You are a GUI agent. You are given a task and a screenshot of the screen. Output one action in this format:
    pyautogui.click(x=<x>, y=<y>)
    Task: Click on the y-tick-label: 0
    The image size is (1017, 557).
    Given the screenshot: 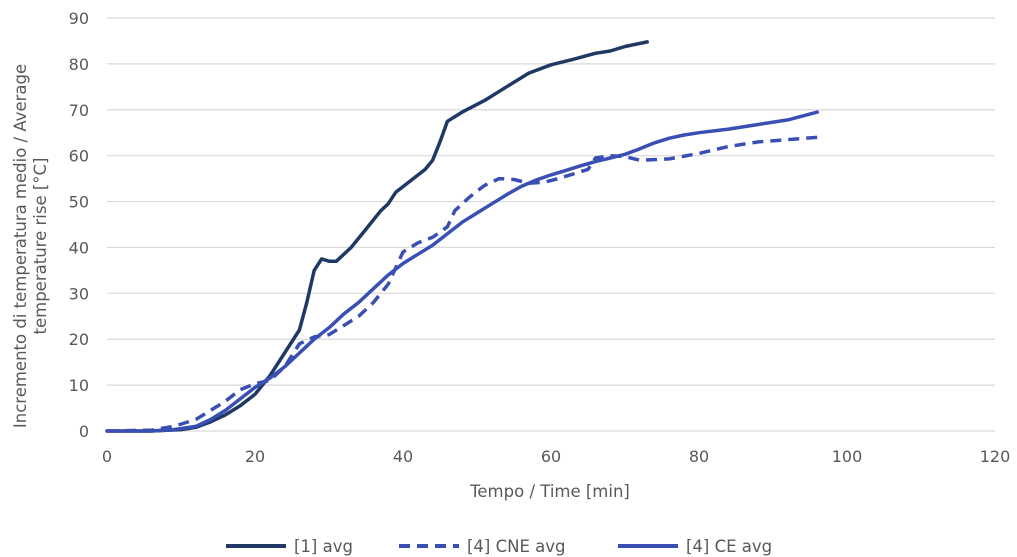 What is the action you would take?
    pyautogui.click(x=84, y=431)
    